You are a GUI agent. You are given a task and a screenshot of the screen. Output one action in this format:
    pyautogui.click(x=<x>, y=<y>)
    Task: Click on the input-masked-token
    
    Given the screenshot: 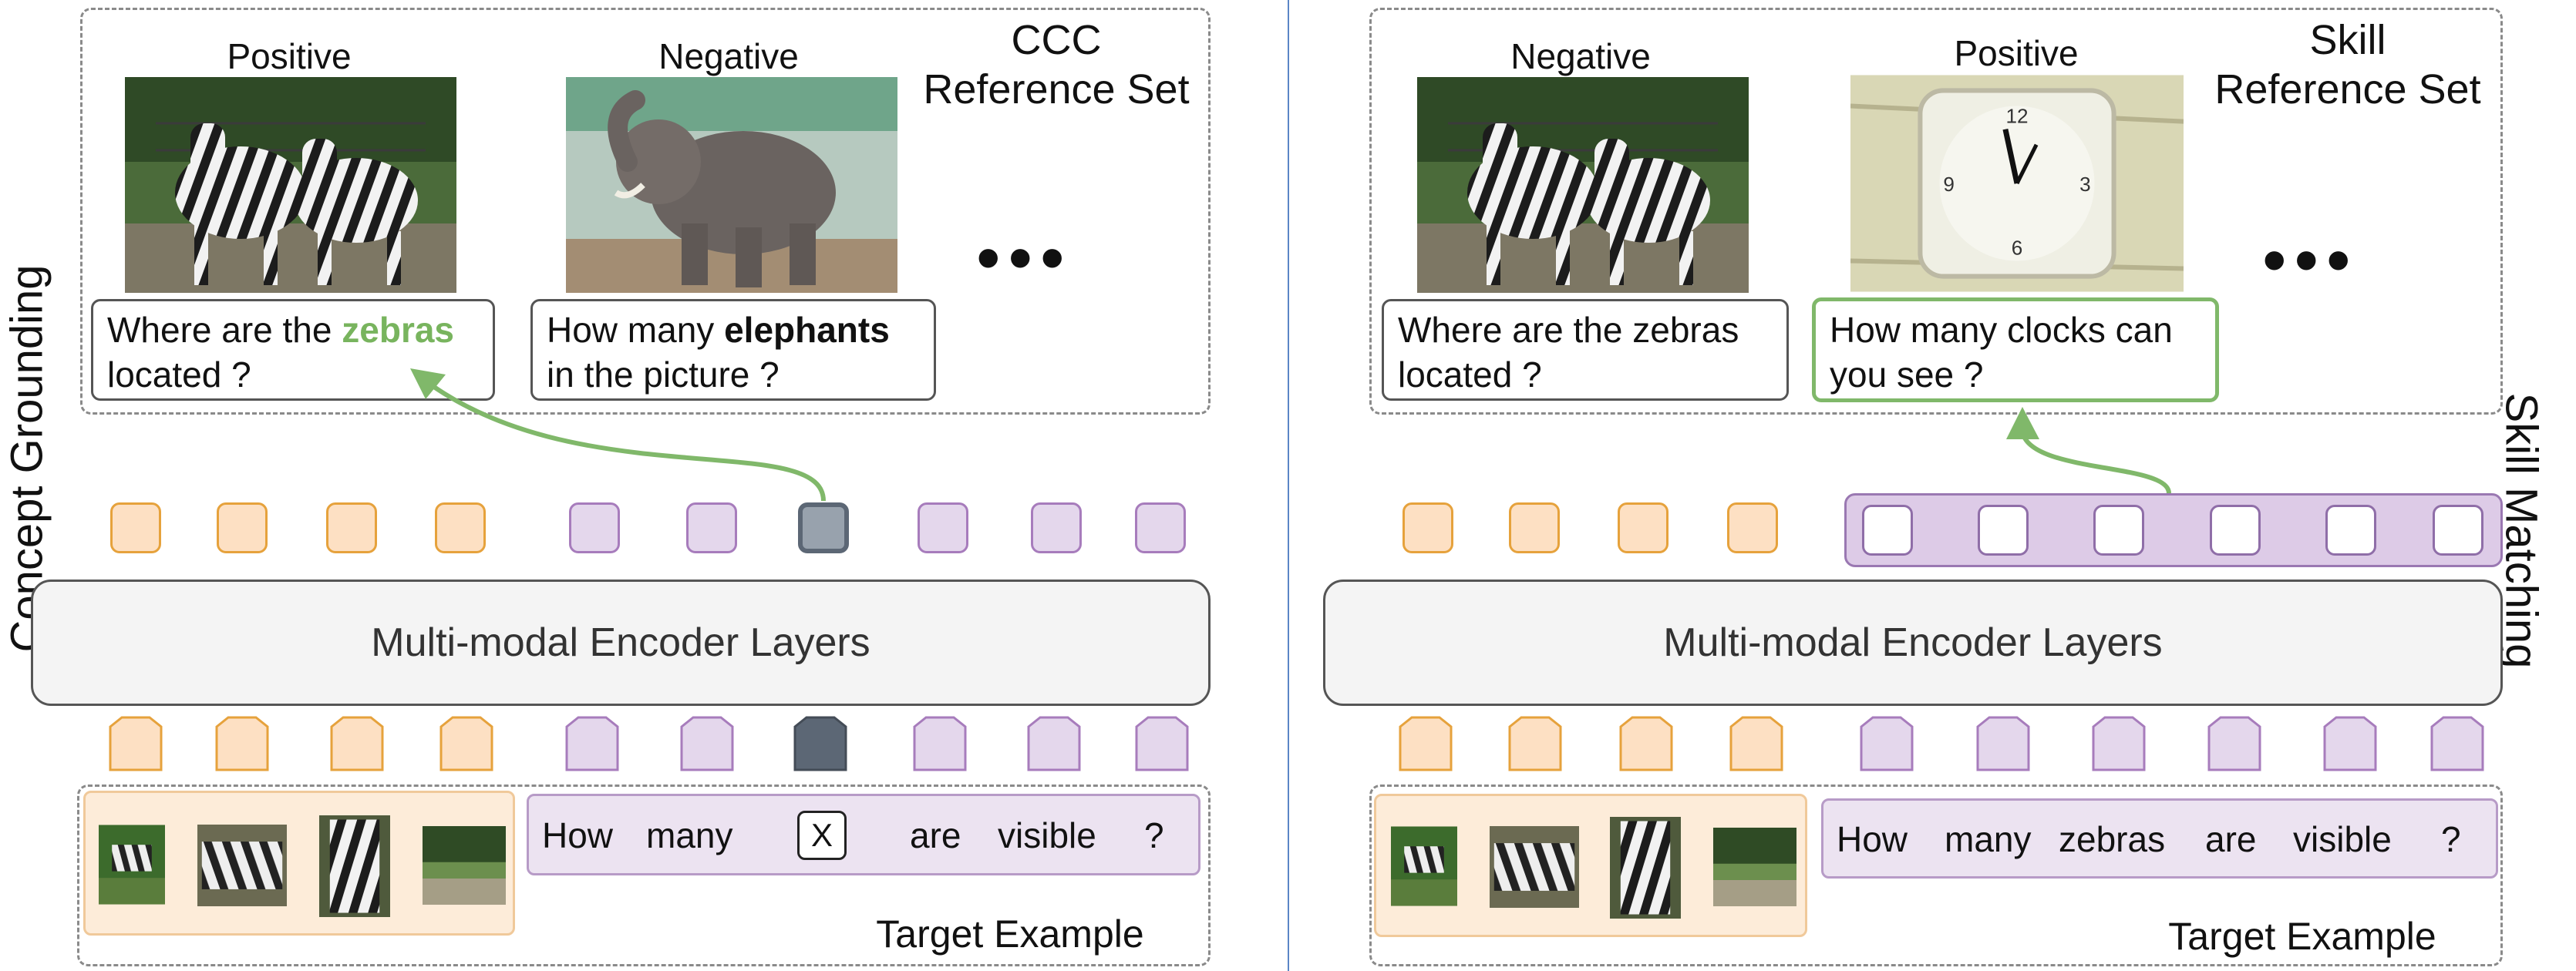 What is the action you would take?
    pyautogui.click(x=820, y=743)
    